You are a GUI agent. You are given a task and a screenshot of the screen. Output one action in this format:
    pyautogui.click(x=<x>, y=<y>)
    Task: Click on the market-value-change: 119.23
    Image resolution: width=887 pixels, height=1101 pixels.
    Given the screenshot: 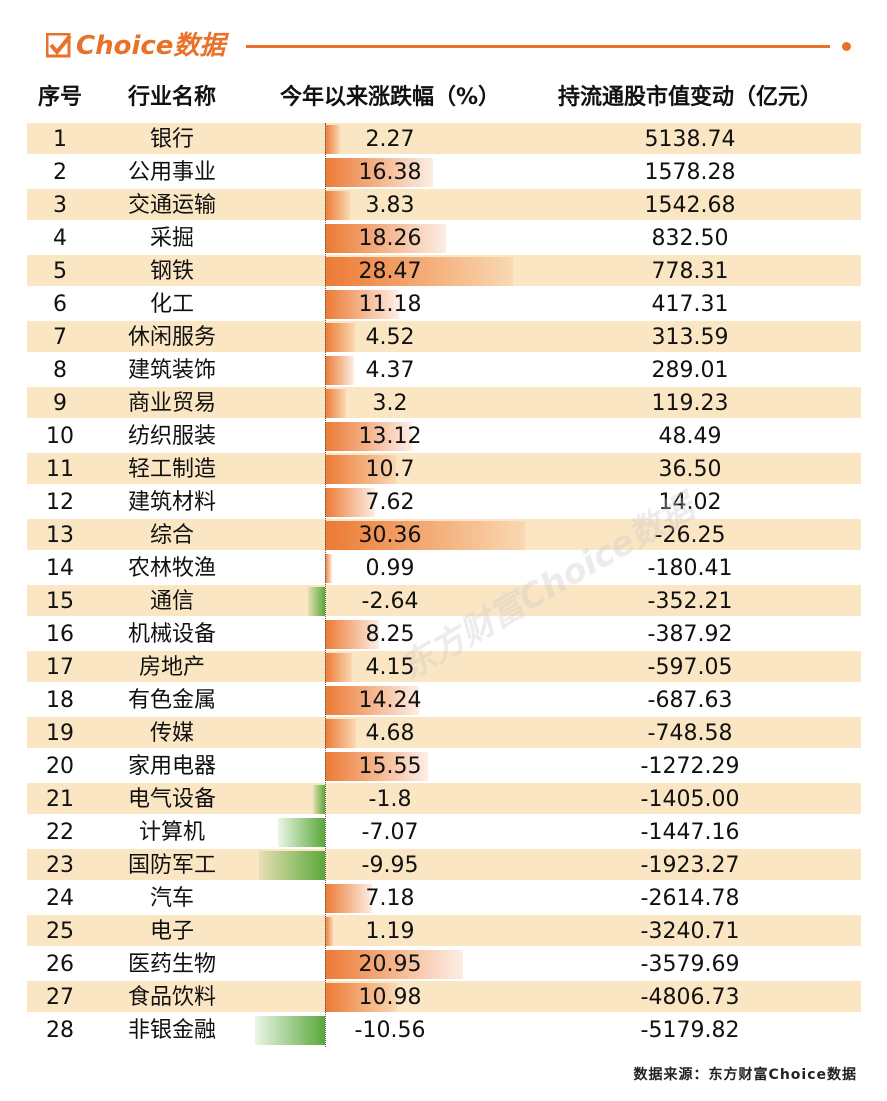 What is the action you would take?
    pyautogui.click(x=690, y=403)
    